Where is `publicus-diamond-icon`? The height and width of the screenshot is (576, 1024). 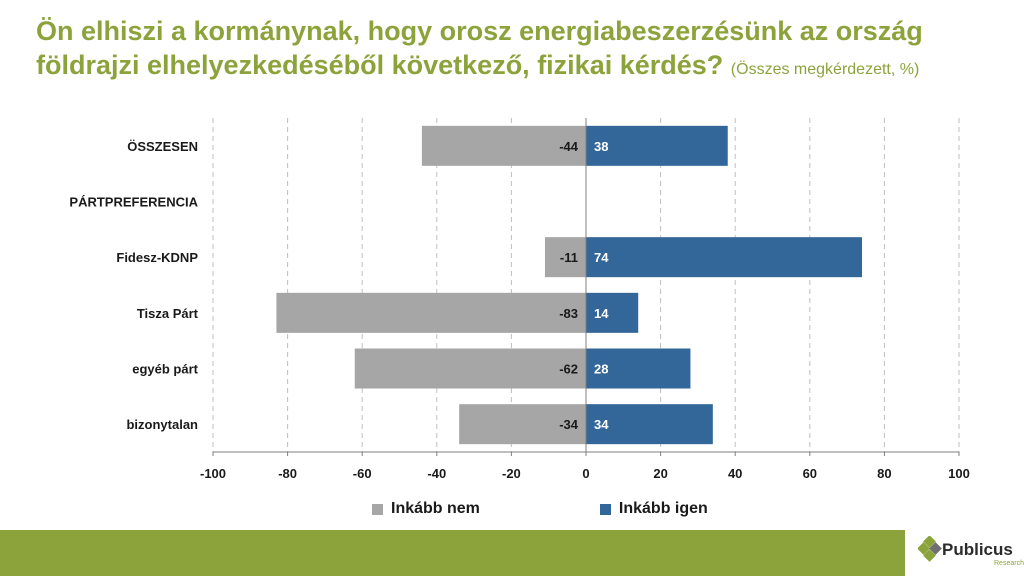
publicus-diamond-icon is located at coordinates (929, 548).